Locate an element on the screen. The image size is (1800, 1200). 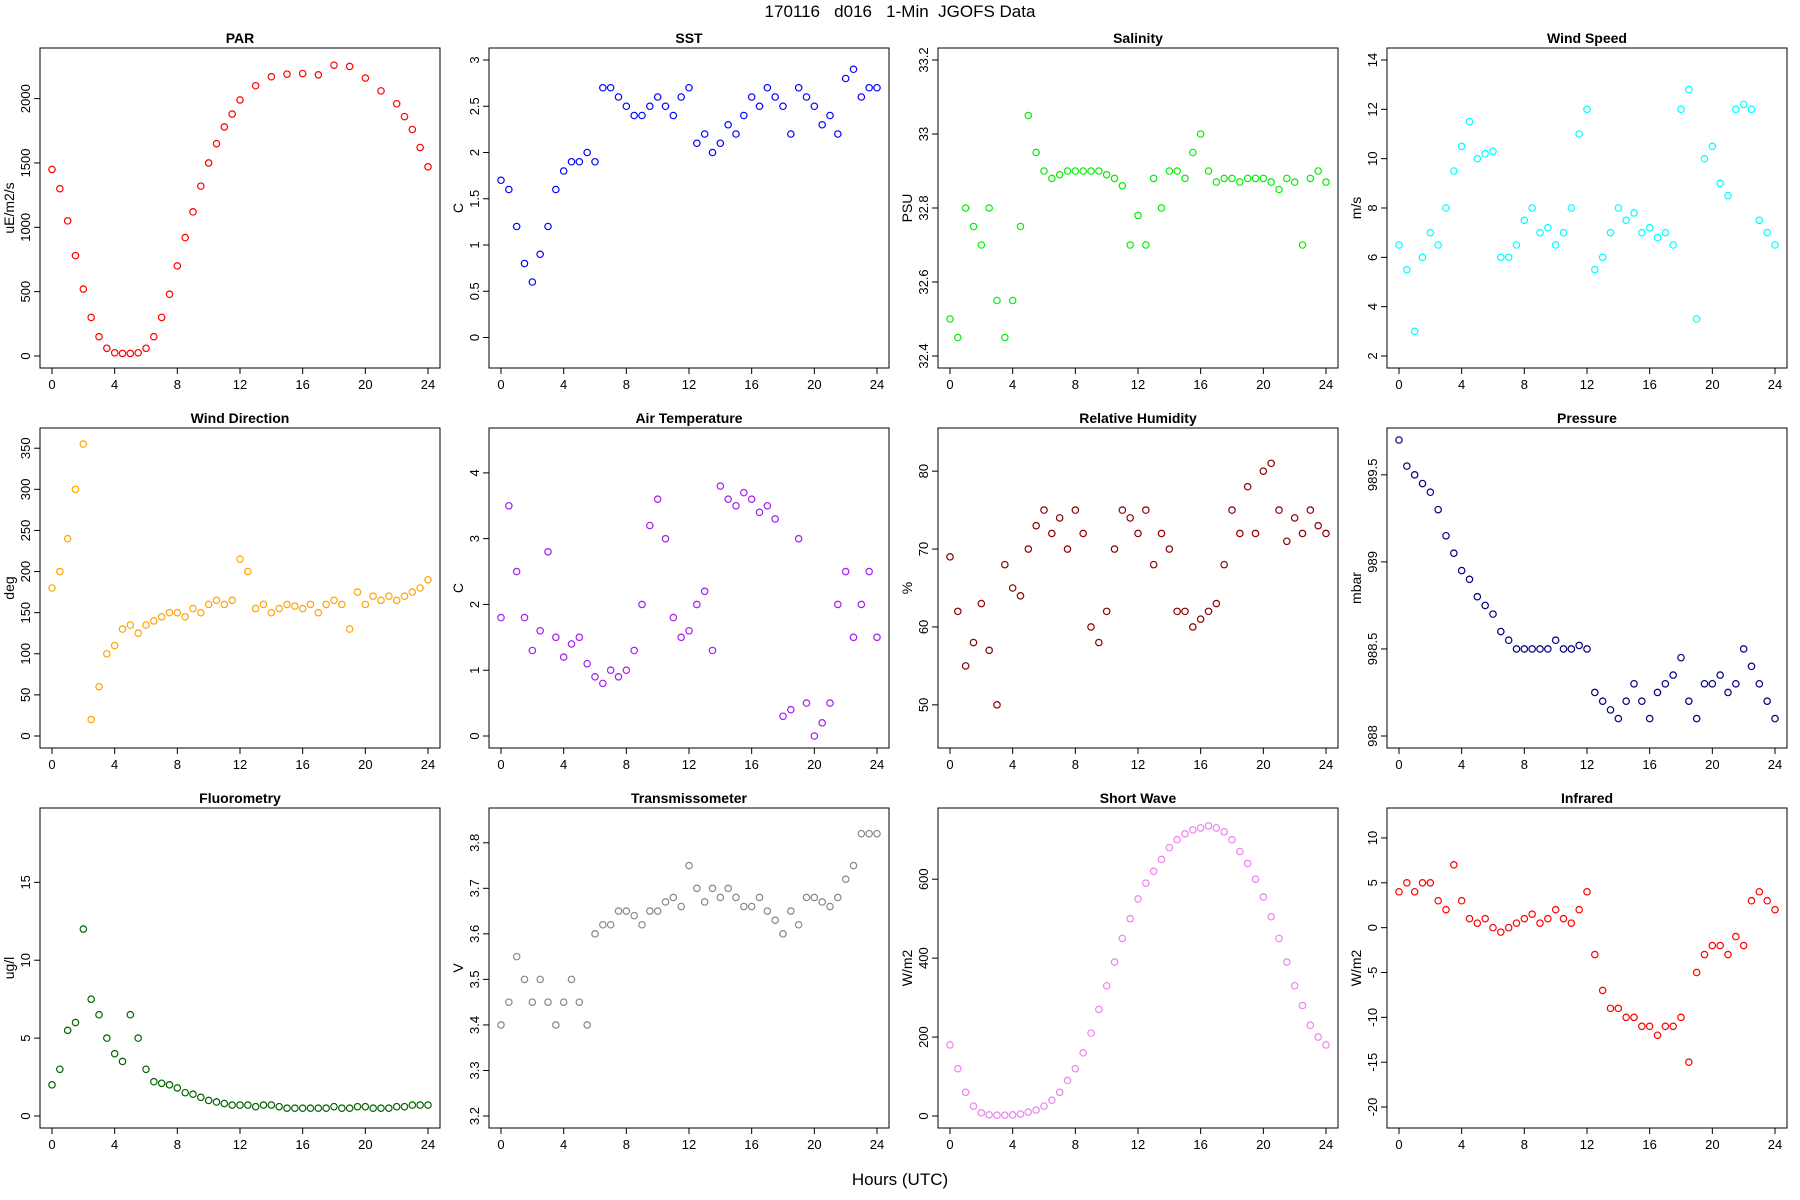
y-tick-label: 3.8 is located at coordinates (474, 843).